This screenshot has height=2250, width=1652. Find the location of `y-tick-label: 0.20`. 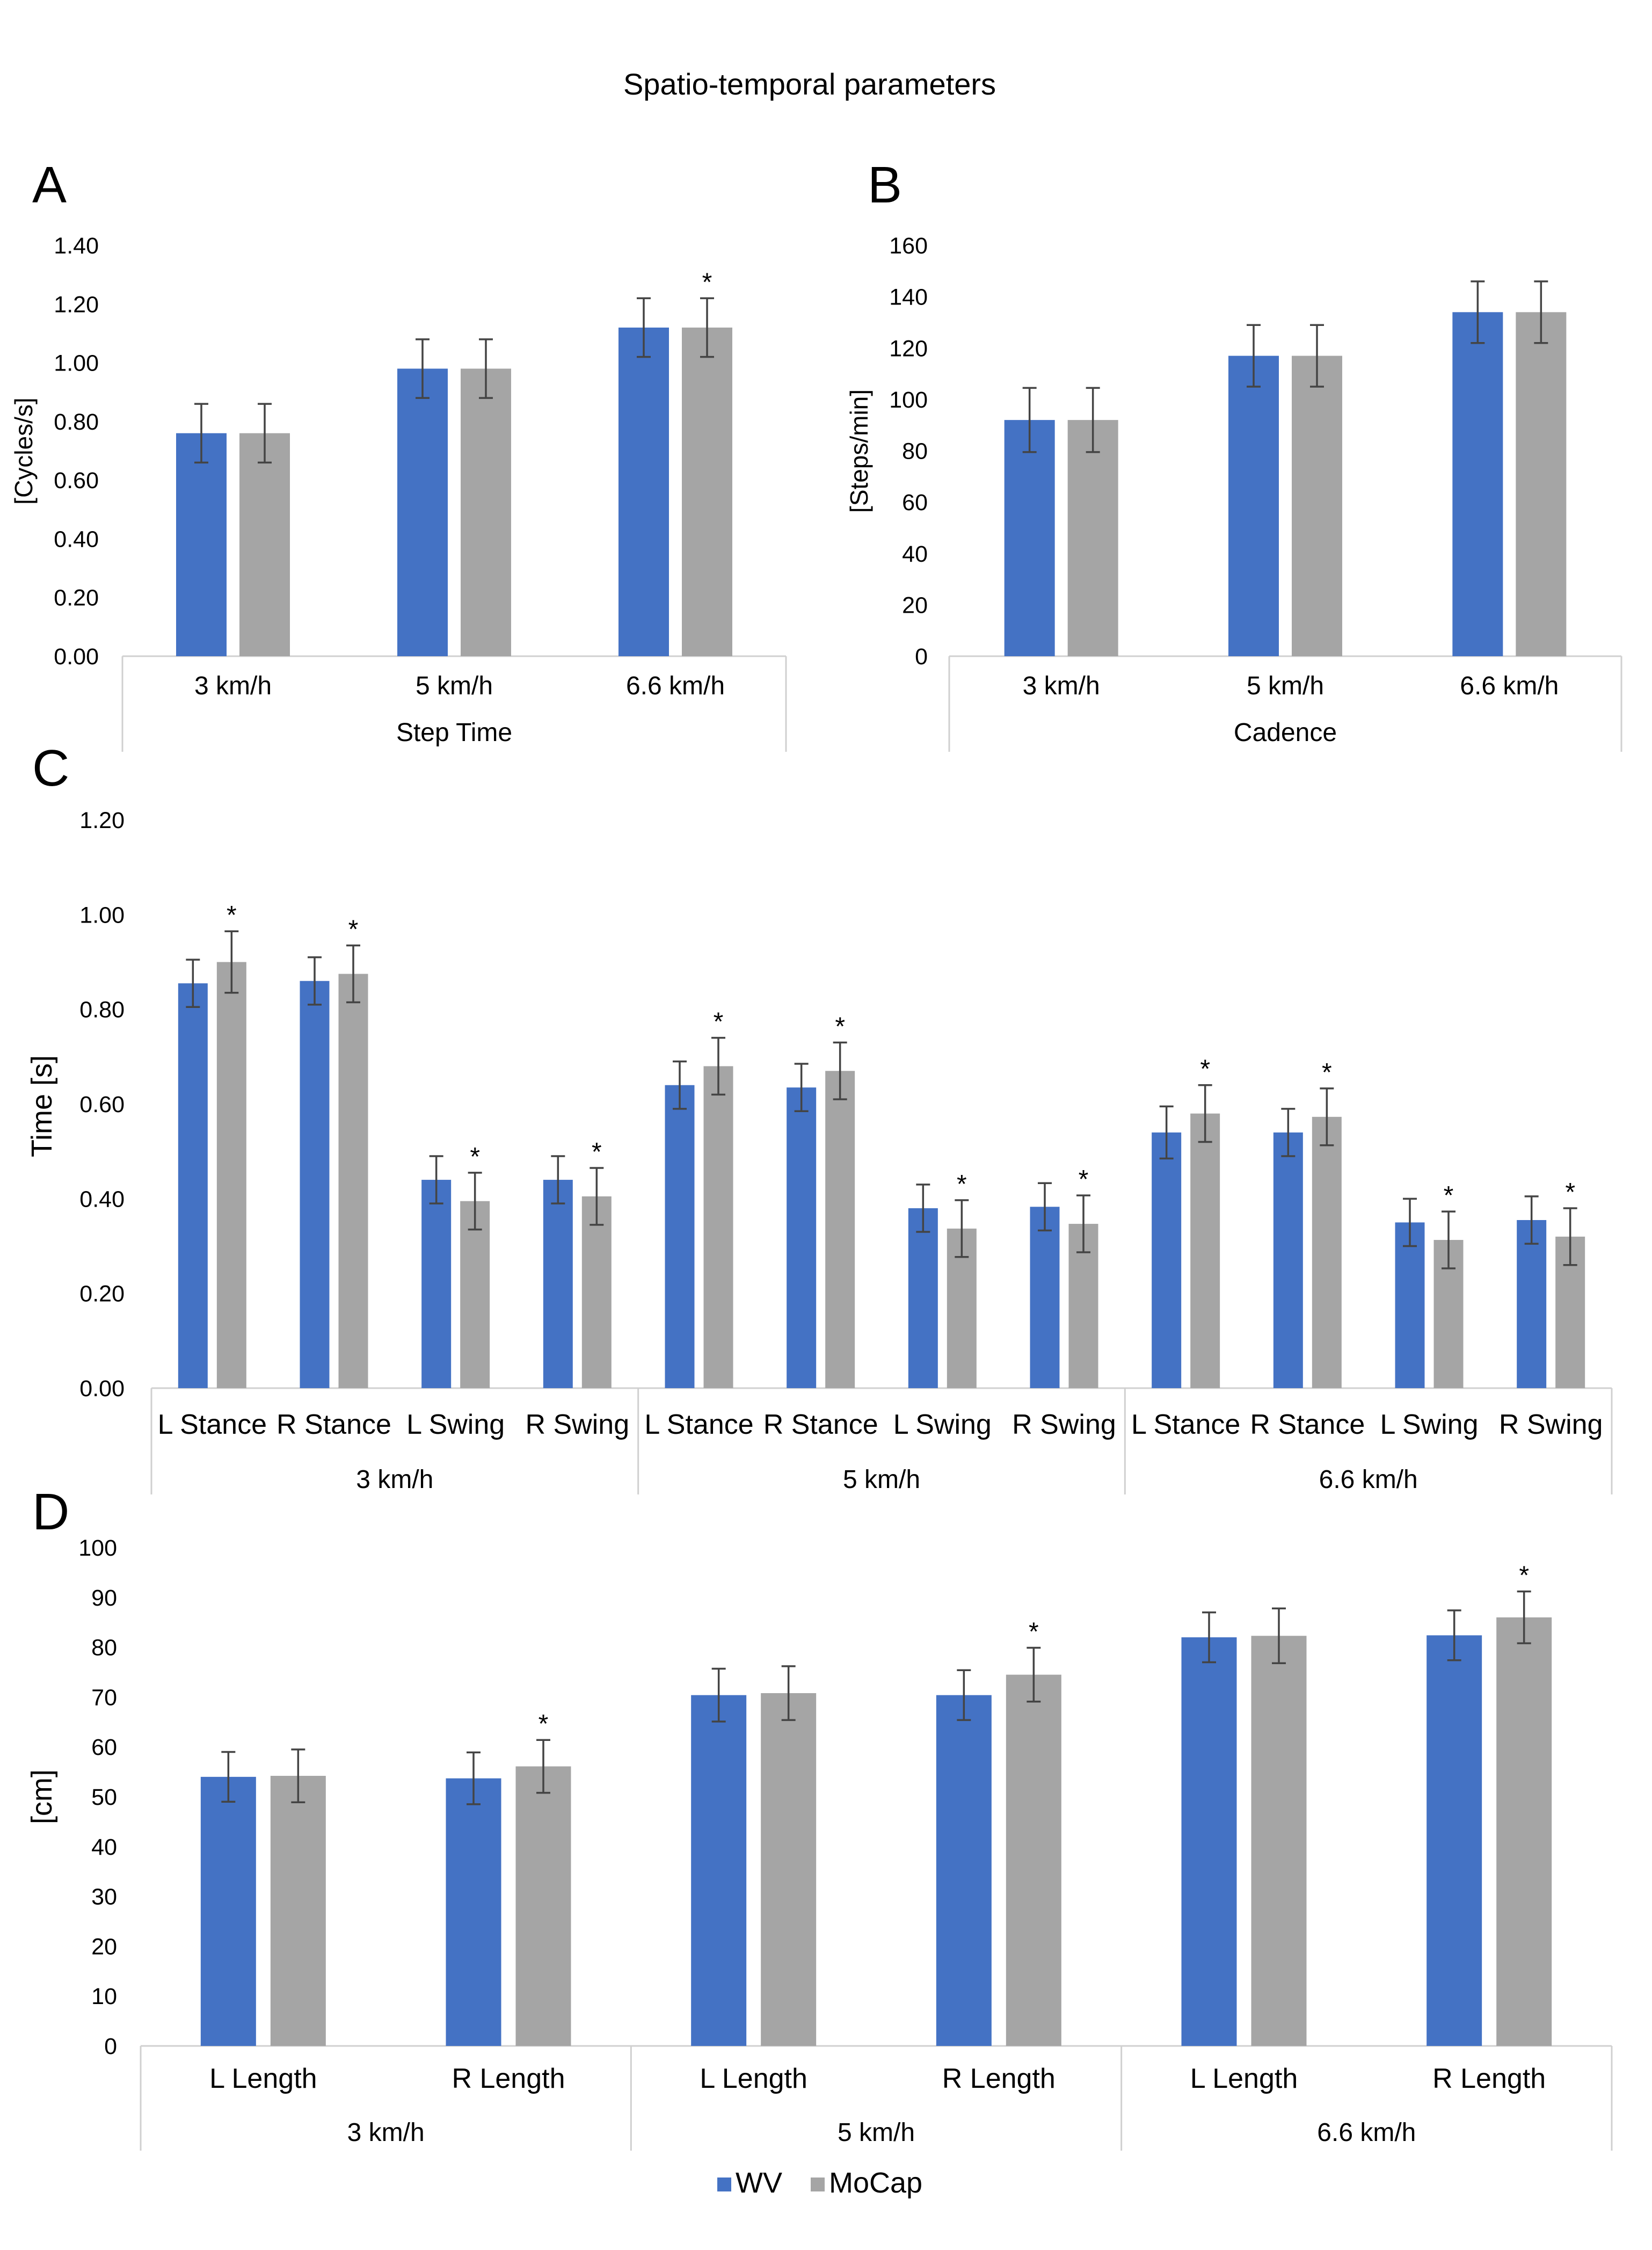

y-tick-label: 0.20 is located at coordinates (102, 1294).